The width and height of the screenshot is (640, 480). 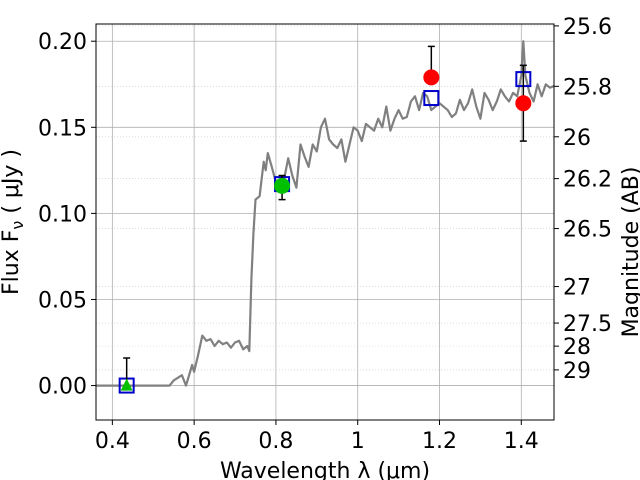 What do you see at coordinates (629, 252) in the screenshot?
I see `y2-axis-label: Magnitude (AB)` at bounding box center [629, 252].